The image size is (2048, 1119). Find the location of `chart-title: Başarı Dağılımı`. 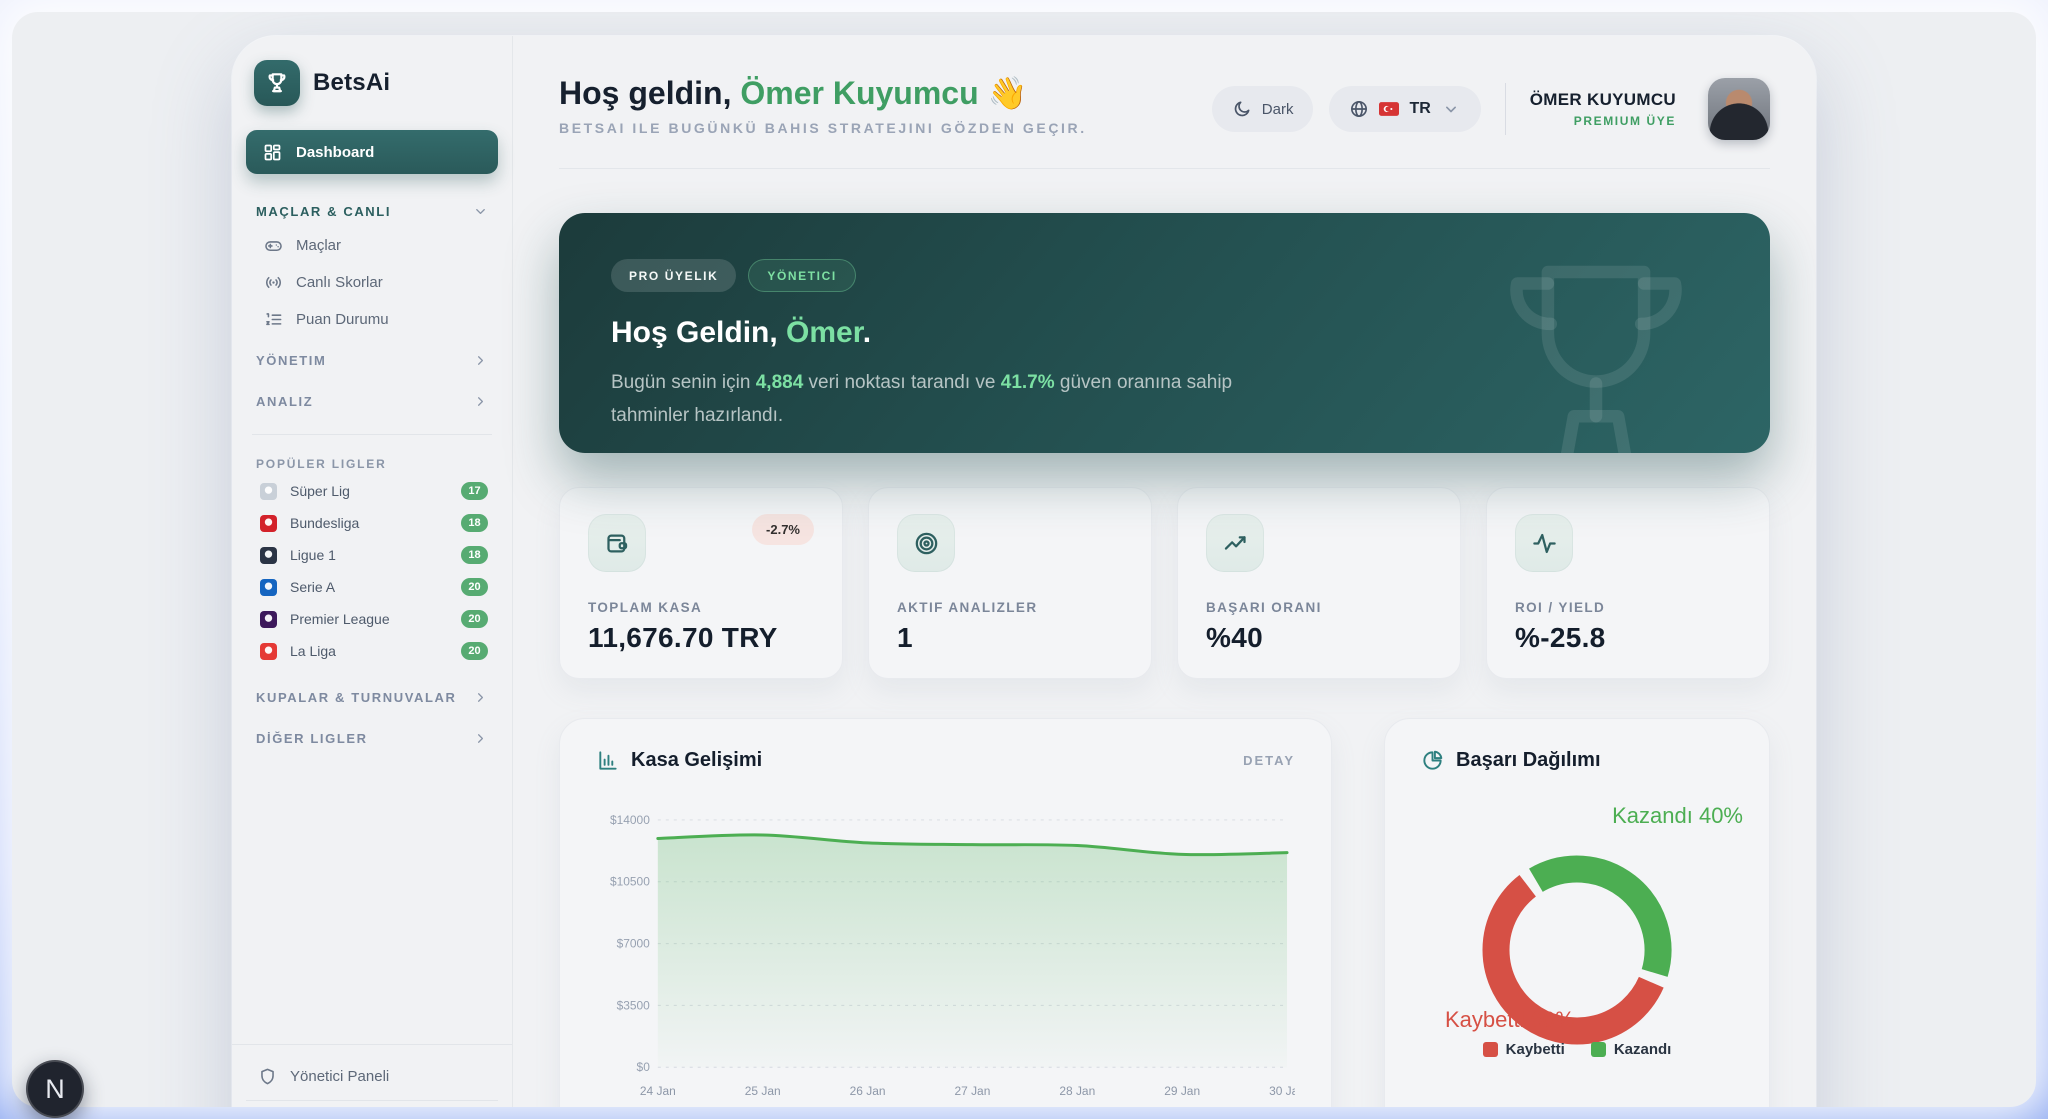

chart-title: Başarı Dağılımı is located at coordinates (1528, 760).